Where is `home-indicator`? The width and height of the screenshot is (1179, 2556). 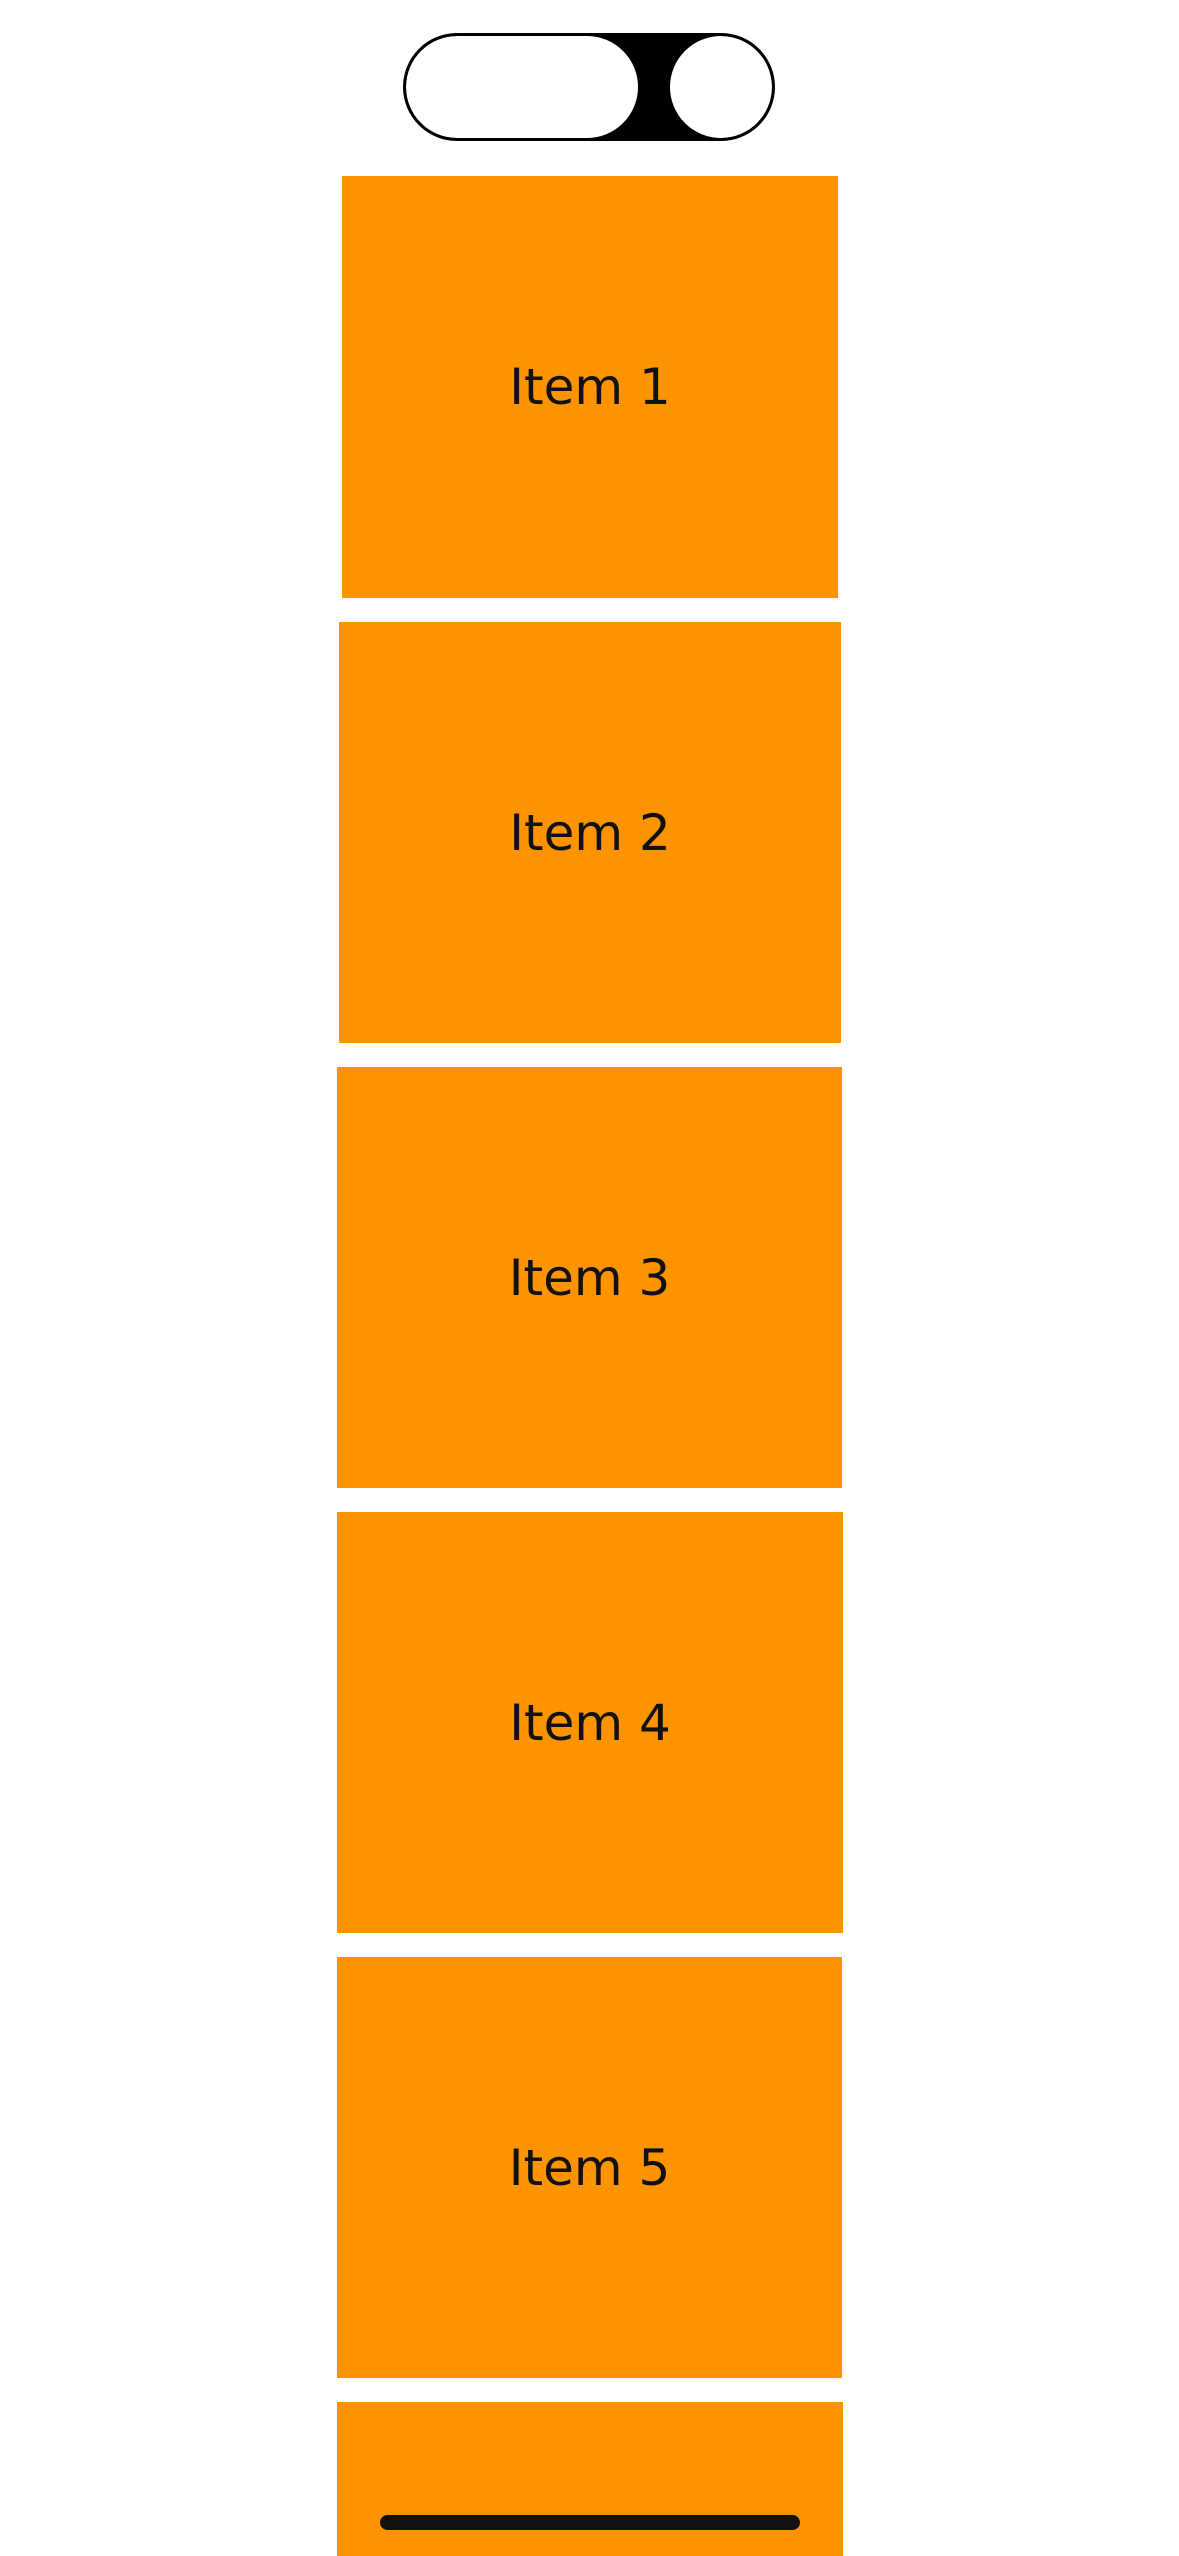 home-indicator is located at coordinates (590, 2522).